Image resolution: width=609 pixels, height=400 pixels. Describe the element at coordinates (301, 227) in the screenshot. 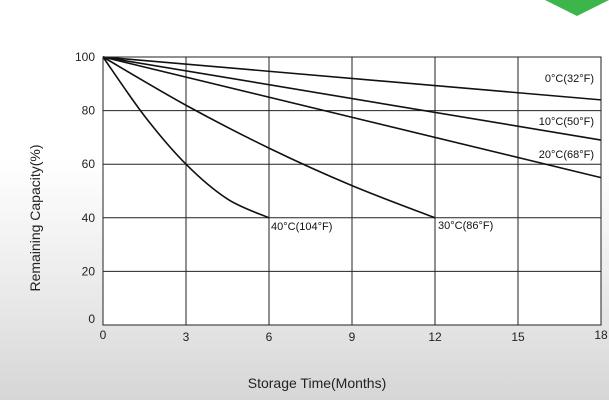

I see `series-label-4: 40°C(104°F)` at that location.